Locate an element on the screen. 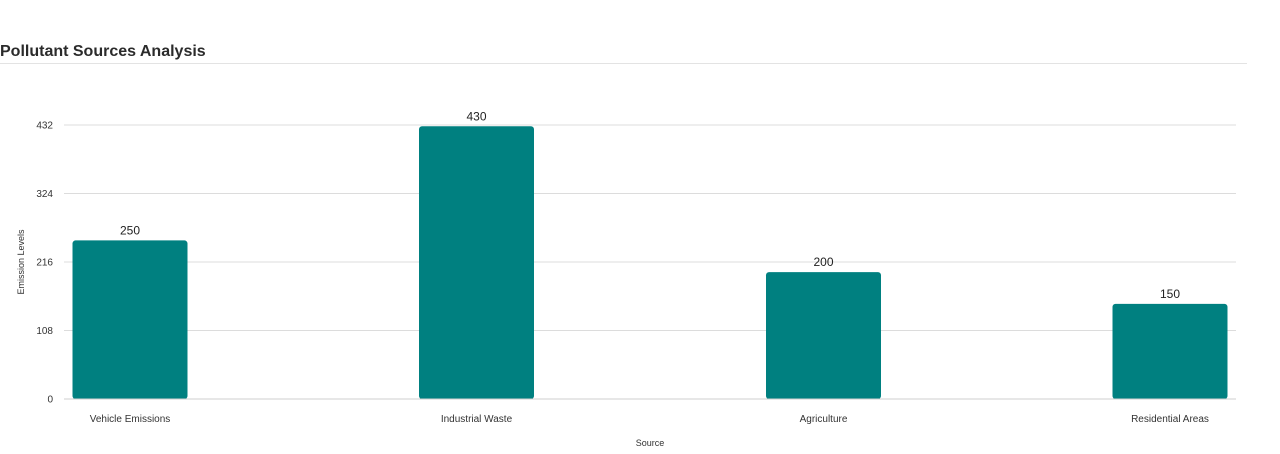 The width and height of the screenshot is (1280, 454). bar-value-label: 200 is located at coordinates (823, 262).